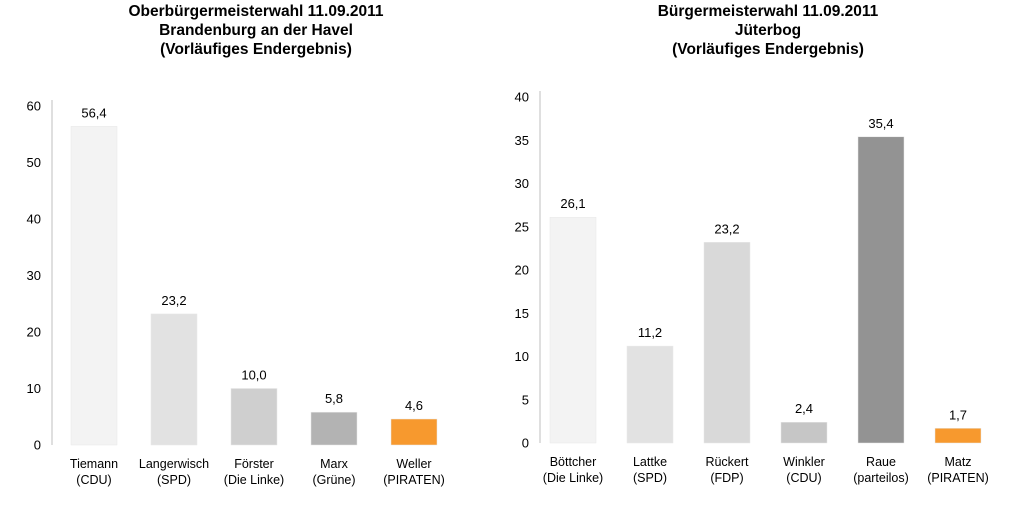 Image resolution: width=1024 pixels, height=520 pixels. I want to click on y-tick-label: 50, so click(34, 162).